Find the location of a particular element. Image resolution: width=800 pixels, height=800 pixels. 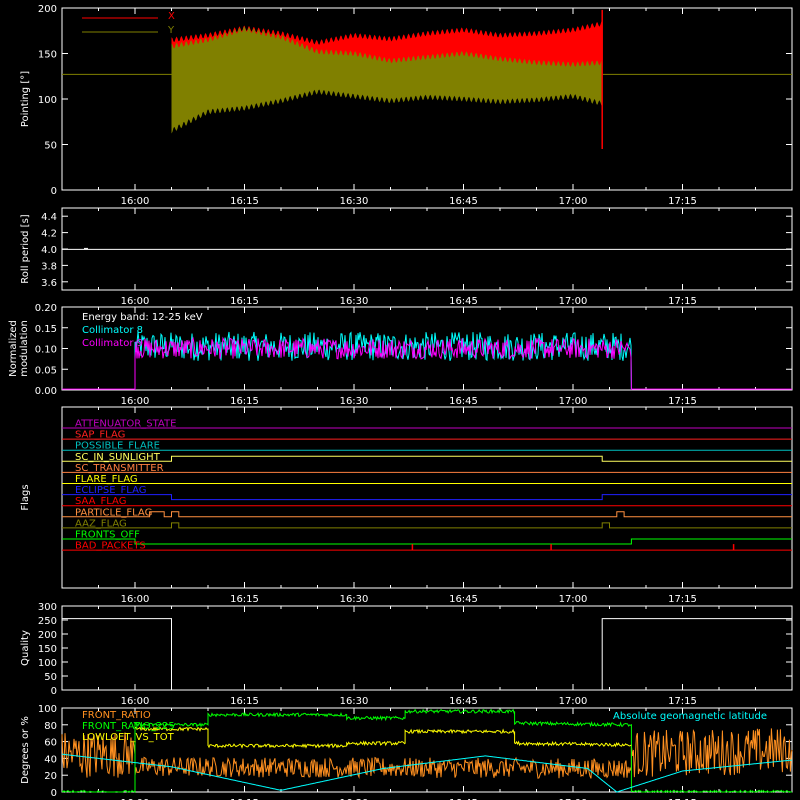

quality-line is located at coordinates (427, 654).